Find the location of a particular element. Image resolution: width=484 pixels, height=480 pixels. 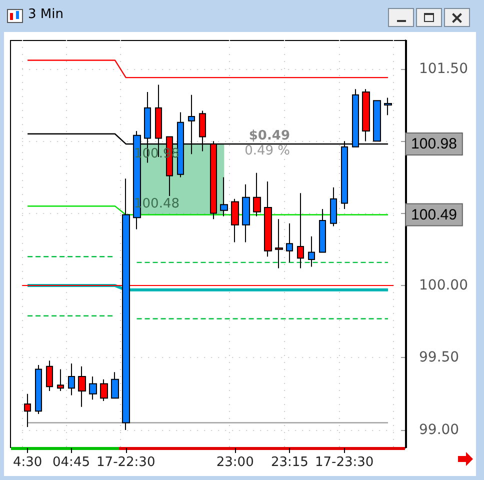

annotation: $0.49 is located at coordinates (269, 136).